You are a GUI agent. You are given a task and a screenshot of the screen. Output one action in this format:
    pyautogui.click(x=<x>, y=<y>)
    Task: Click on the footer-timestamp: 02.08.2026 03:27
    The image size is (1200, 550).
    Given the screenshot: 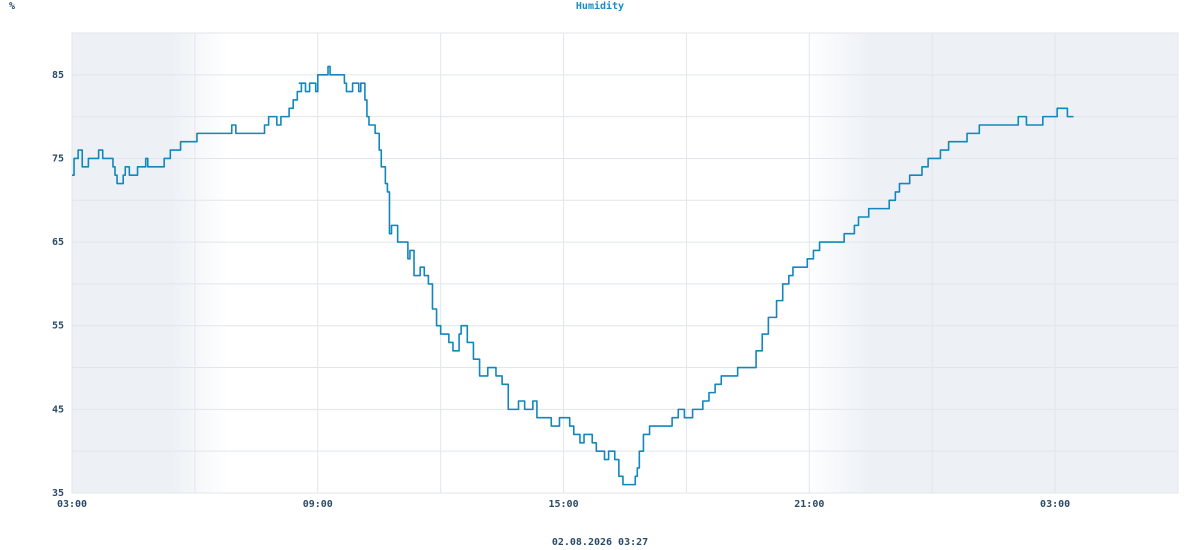 What is the action you would take?
    pyautogui.click(x=600, y=542)
    